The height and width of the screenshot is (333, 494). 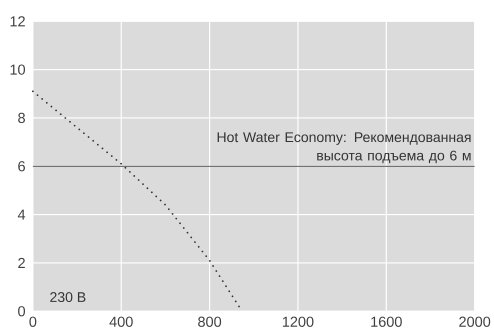 What do you see at coordinates (210, 322) in the screenshot?
I see `x-tick-label: 800` at bounding box center [210, 322].